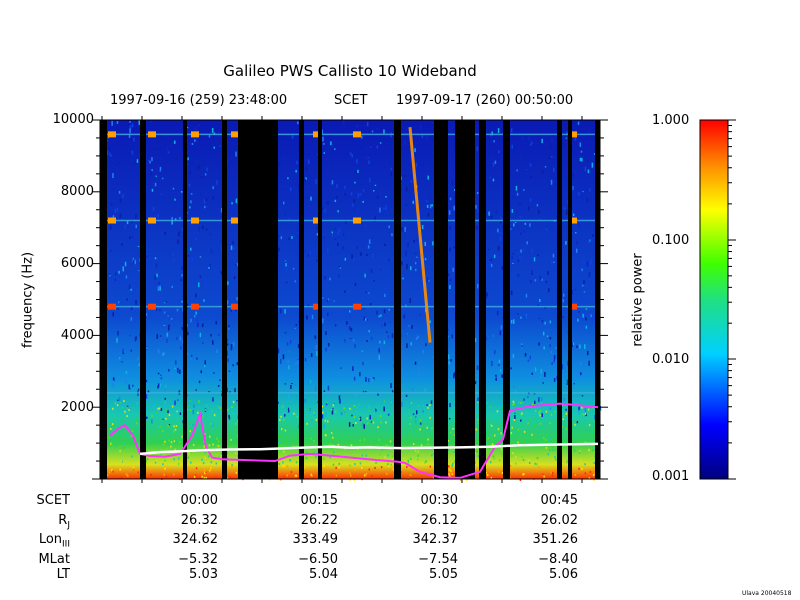 The image size is (800, 600). I want to click on tone-hotspot, so click(573, 134).